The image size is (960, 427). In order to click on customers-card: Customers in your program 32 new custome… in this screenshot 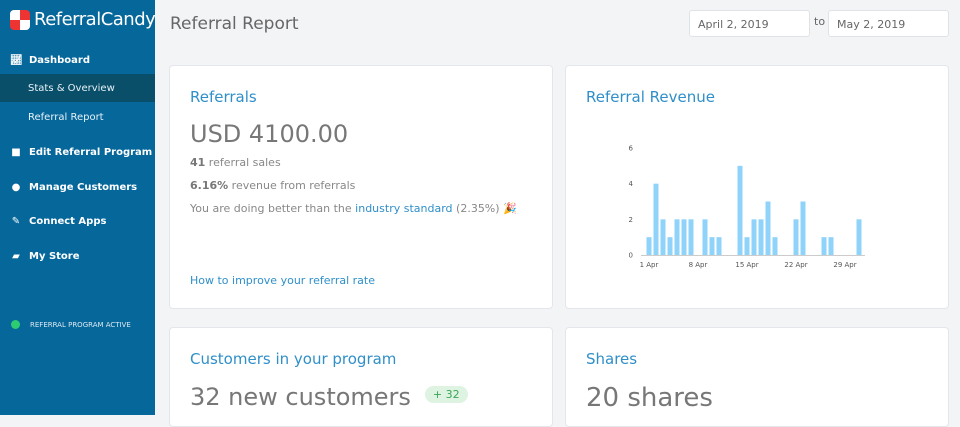, I will do `click(361, 377)`.